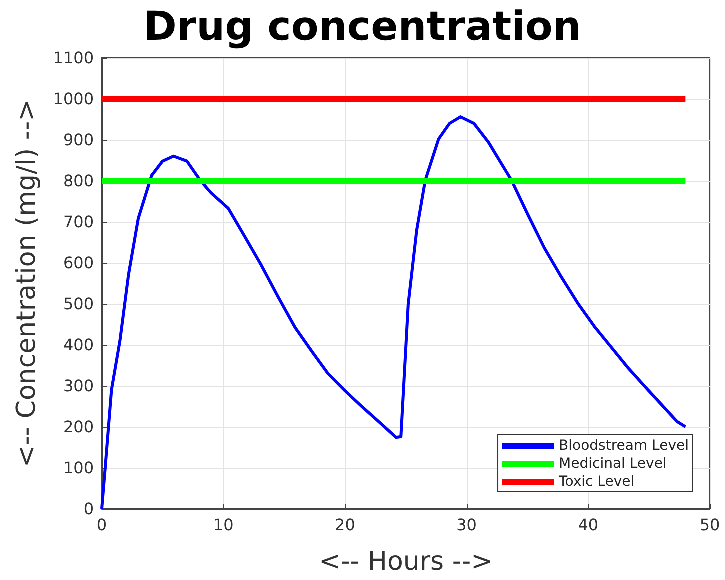  What do you see at coordinates (27, 284) in the screenshot?
I see `y-axis-title: <-- Concentration (mg/l) -->` at bounding box center [27, 284].